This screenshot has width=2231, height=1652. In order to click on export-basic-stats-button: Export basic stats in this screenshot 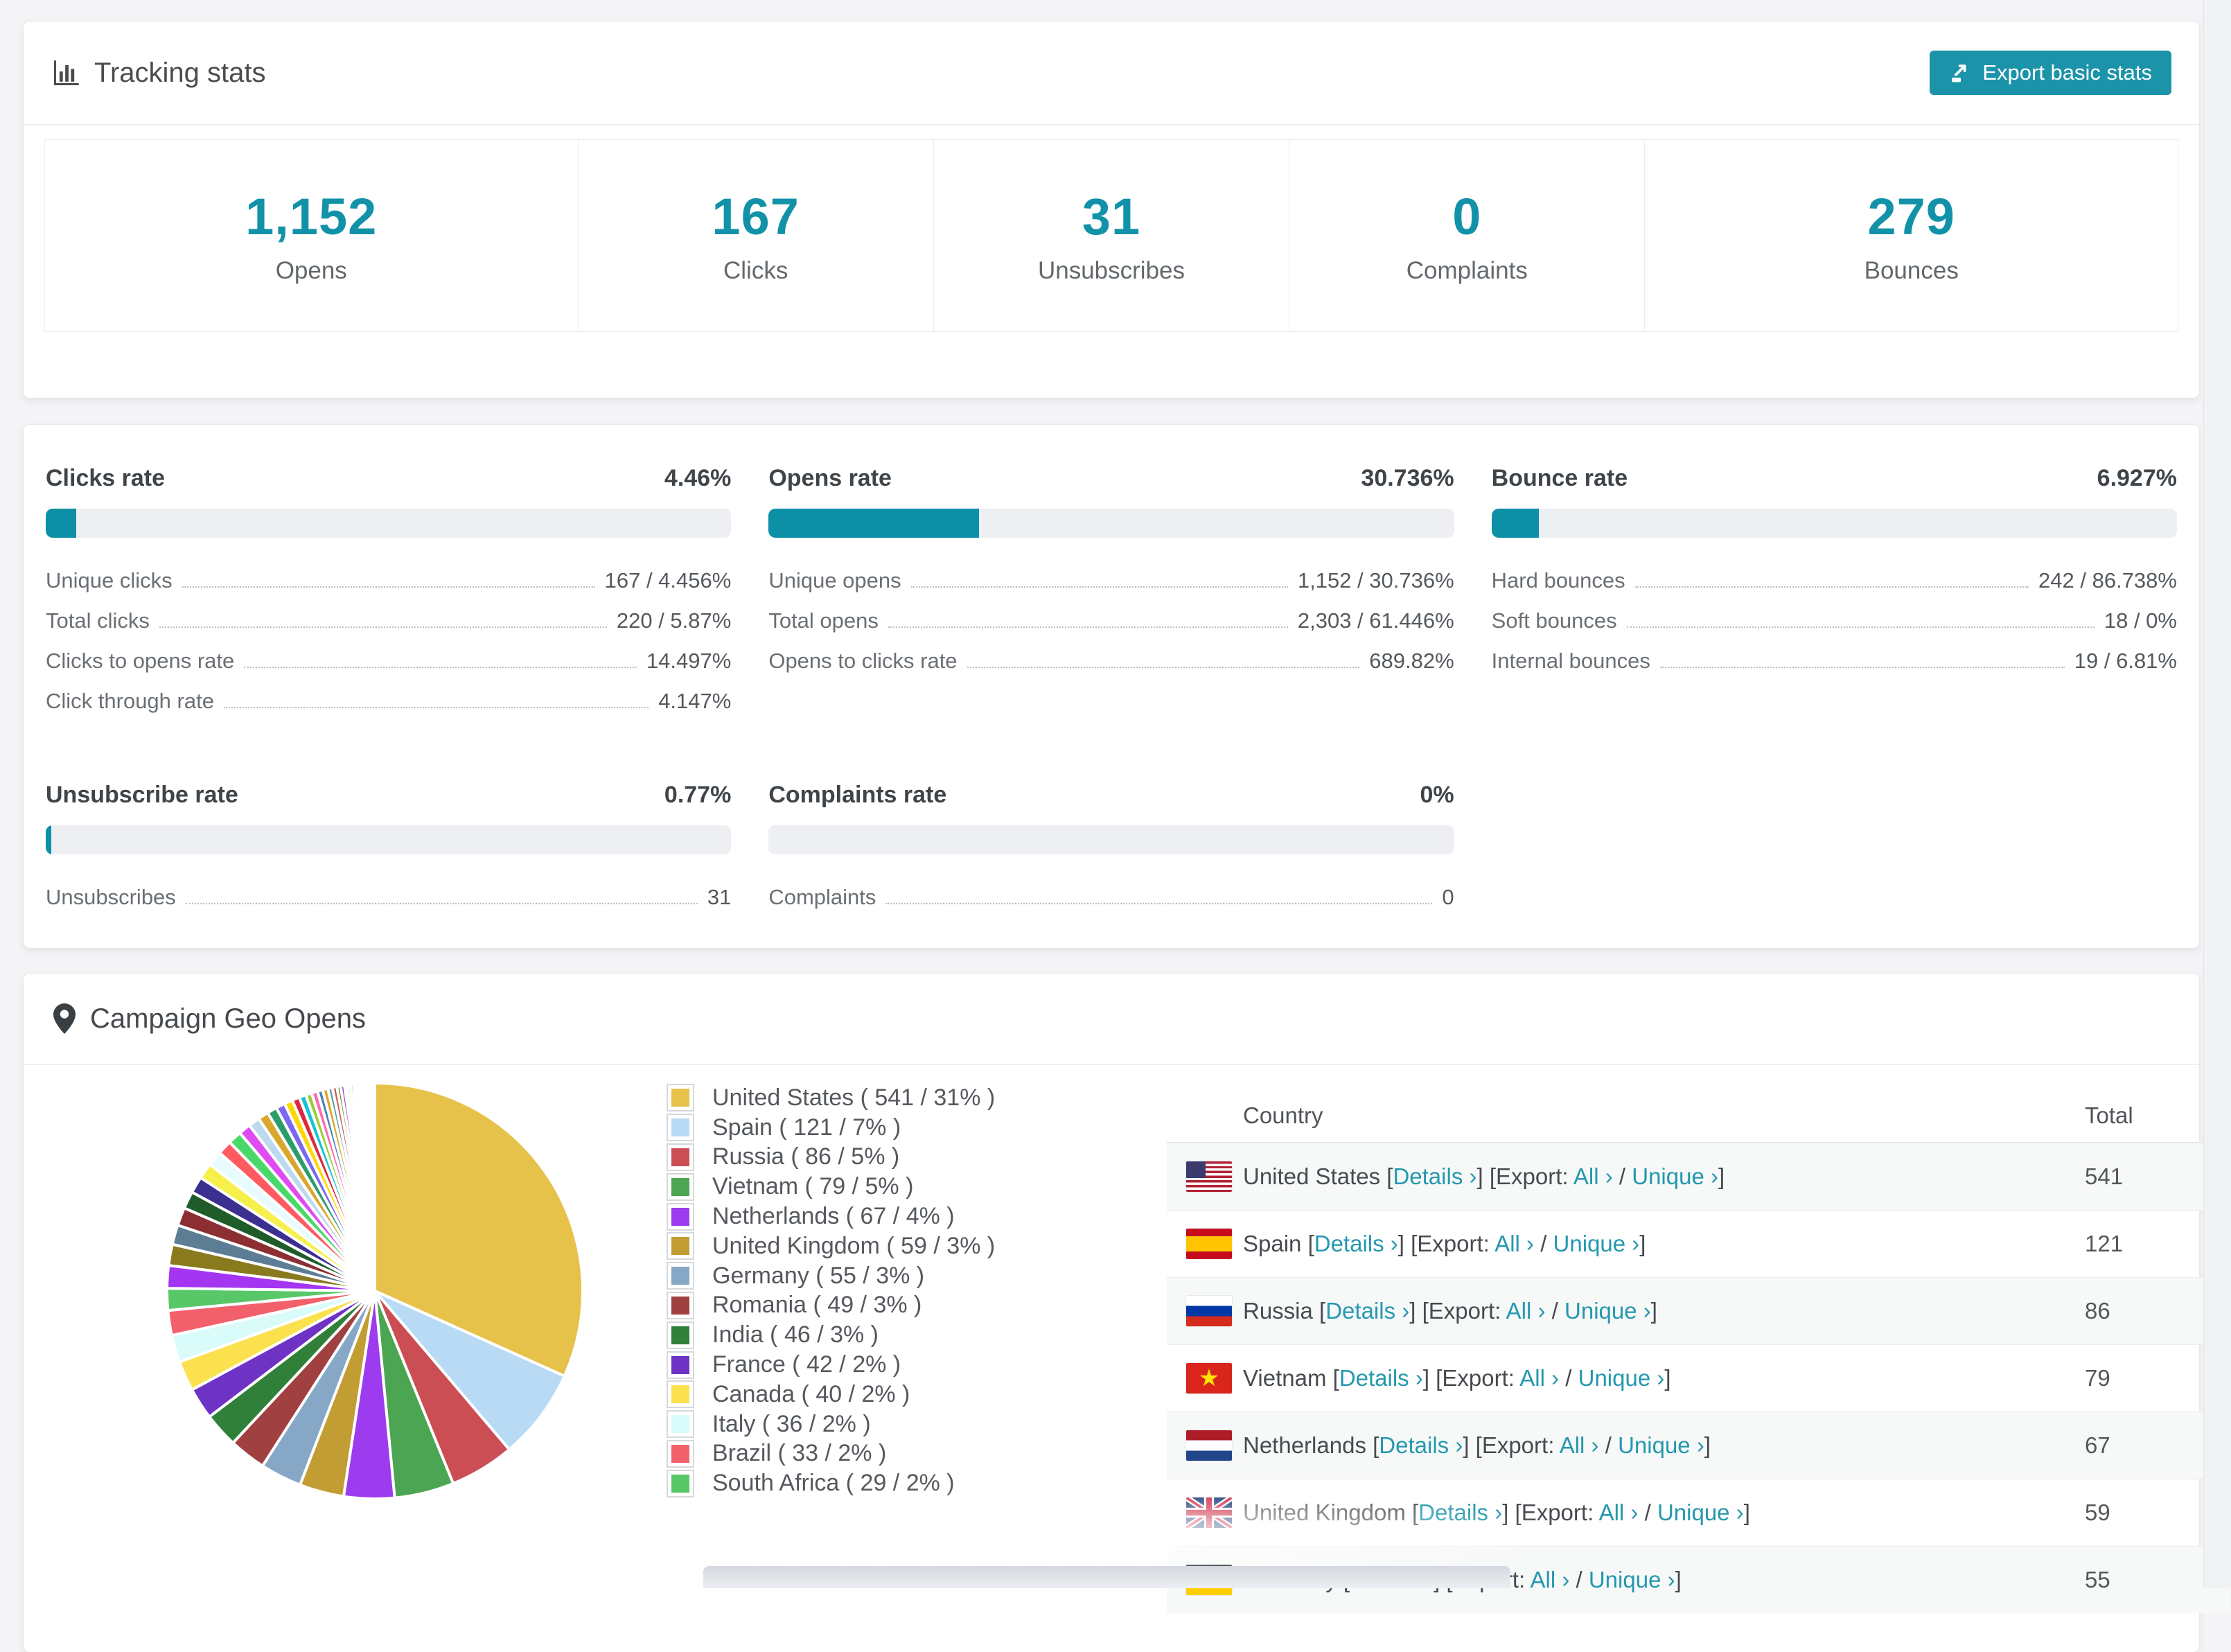, I will do `click(2050, 73)`.